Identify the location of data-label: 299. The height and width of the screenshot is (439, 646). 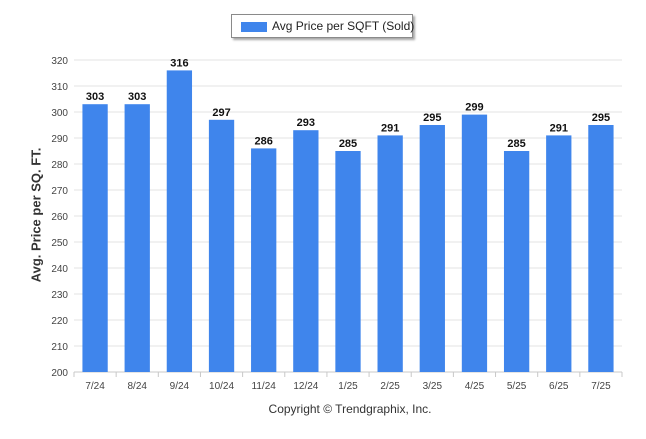
(474, 108).